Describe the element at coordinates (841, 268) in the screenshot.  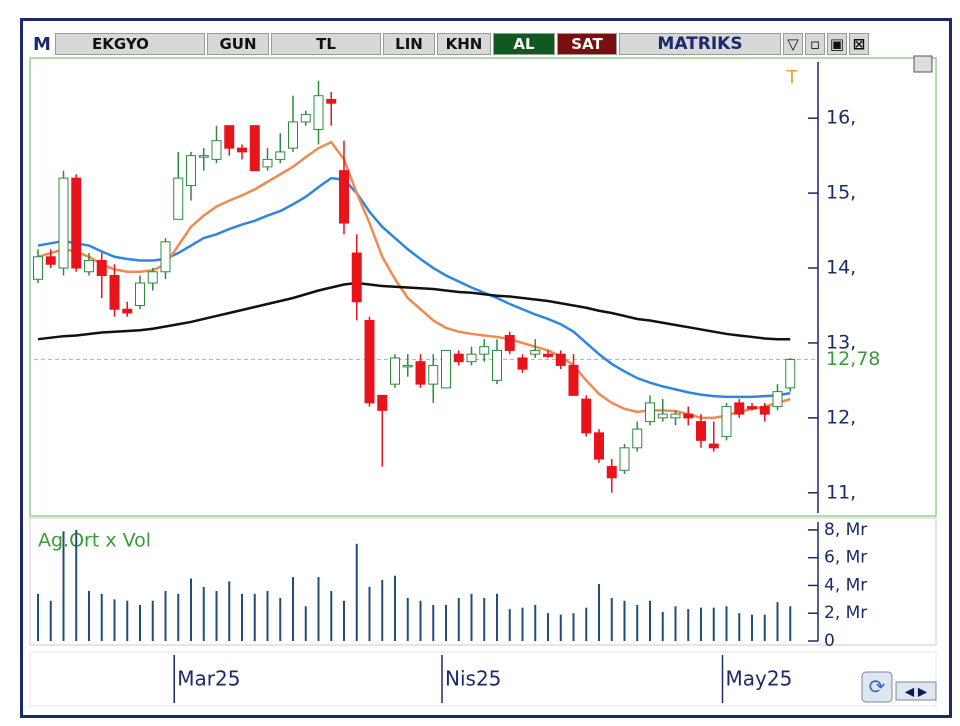
I see `y-tick-label: 14,` at that location.